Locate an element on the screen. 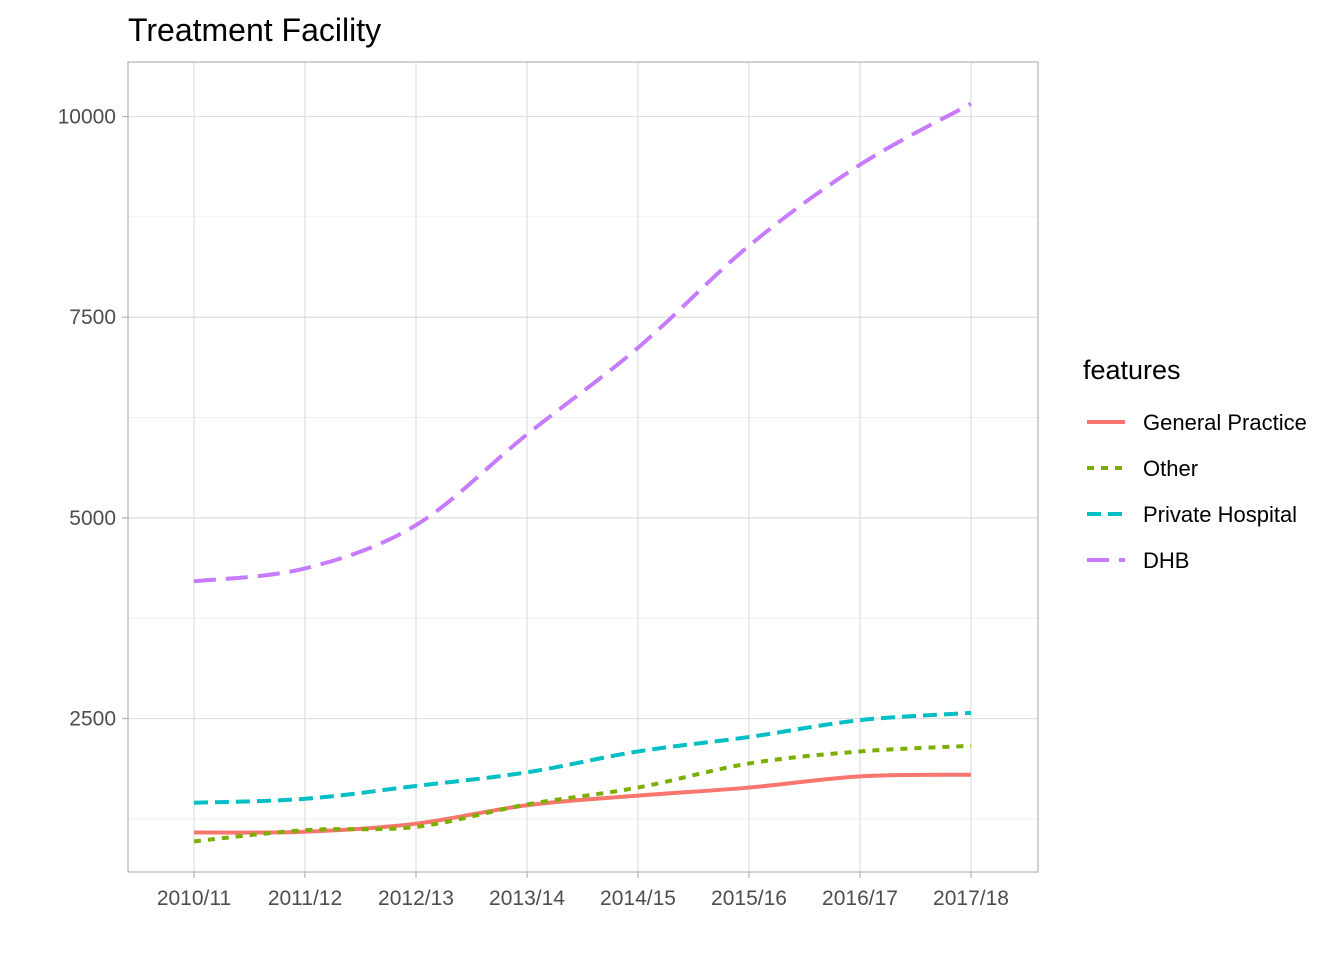 The height and width of the screenshot is (960, 1344). x-tick-label-5: 2015/16 is located at coordinates (749, 898).